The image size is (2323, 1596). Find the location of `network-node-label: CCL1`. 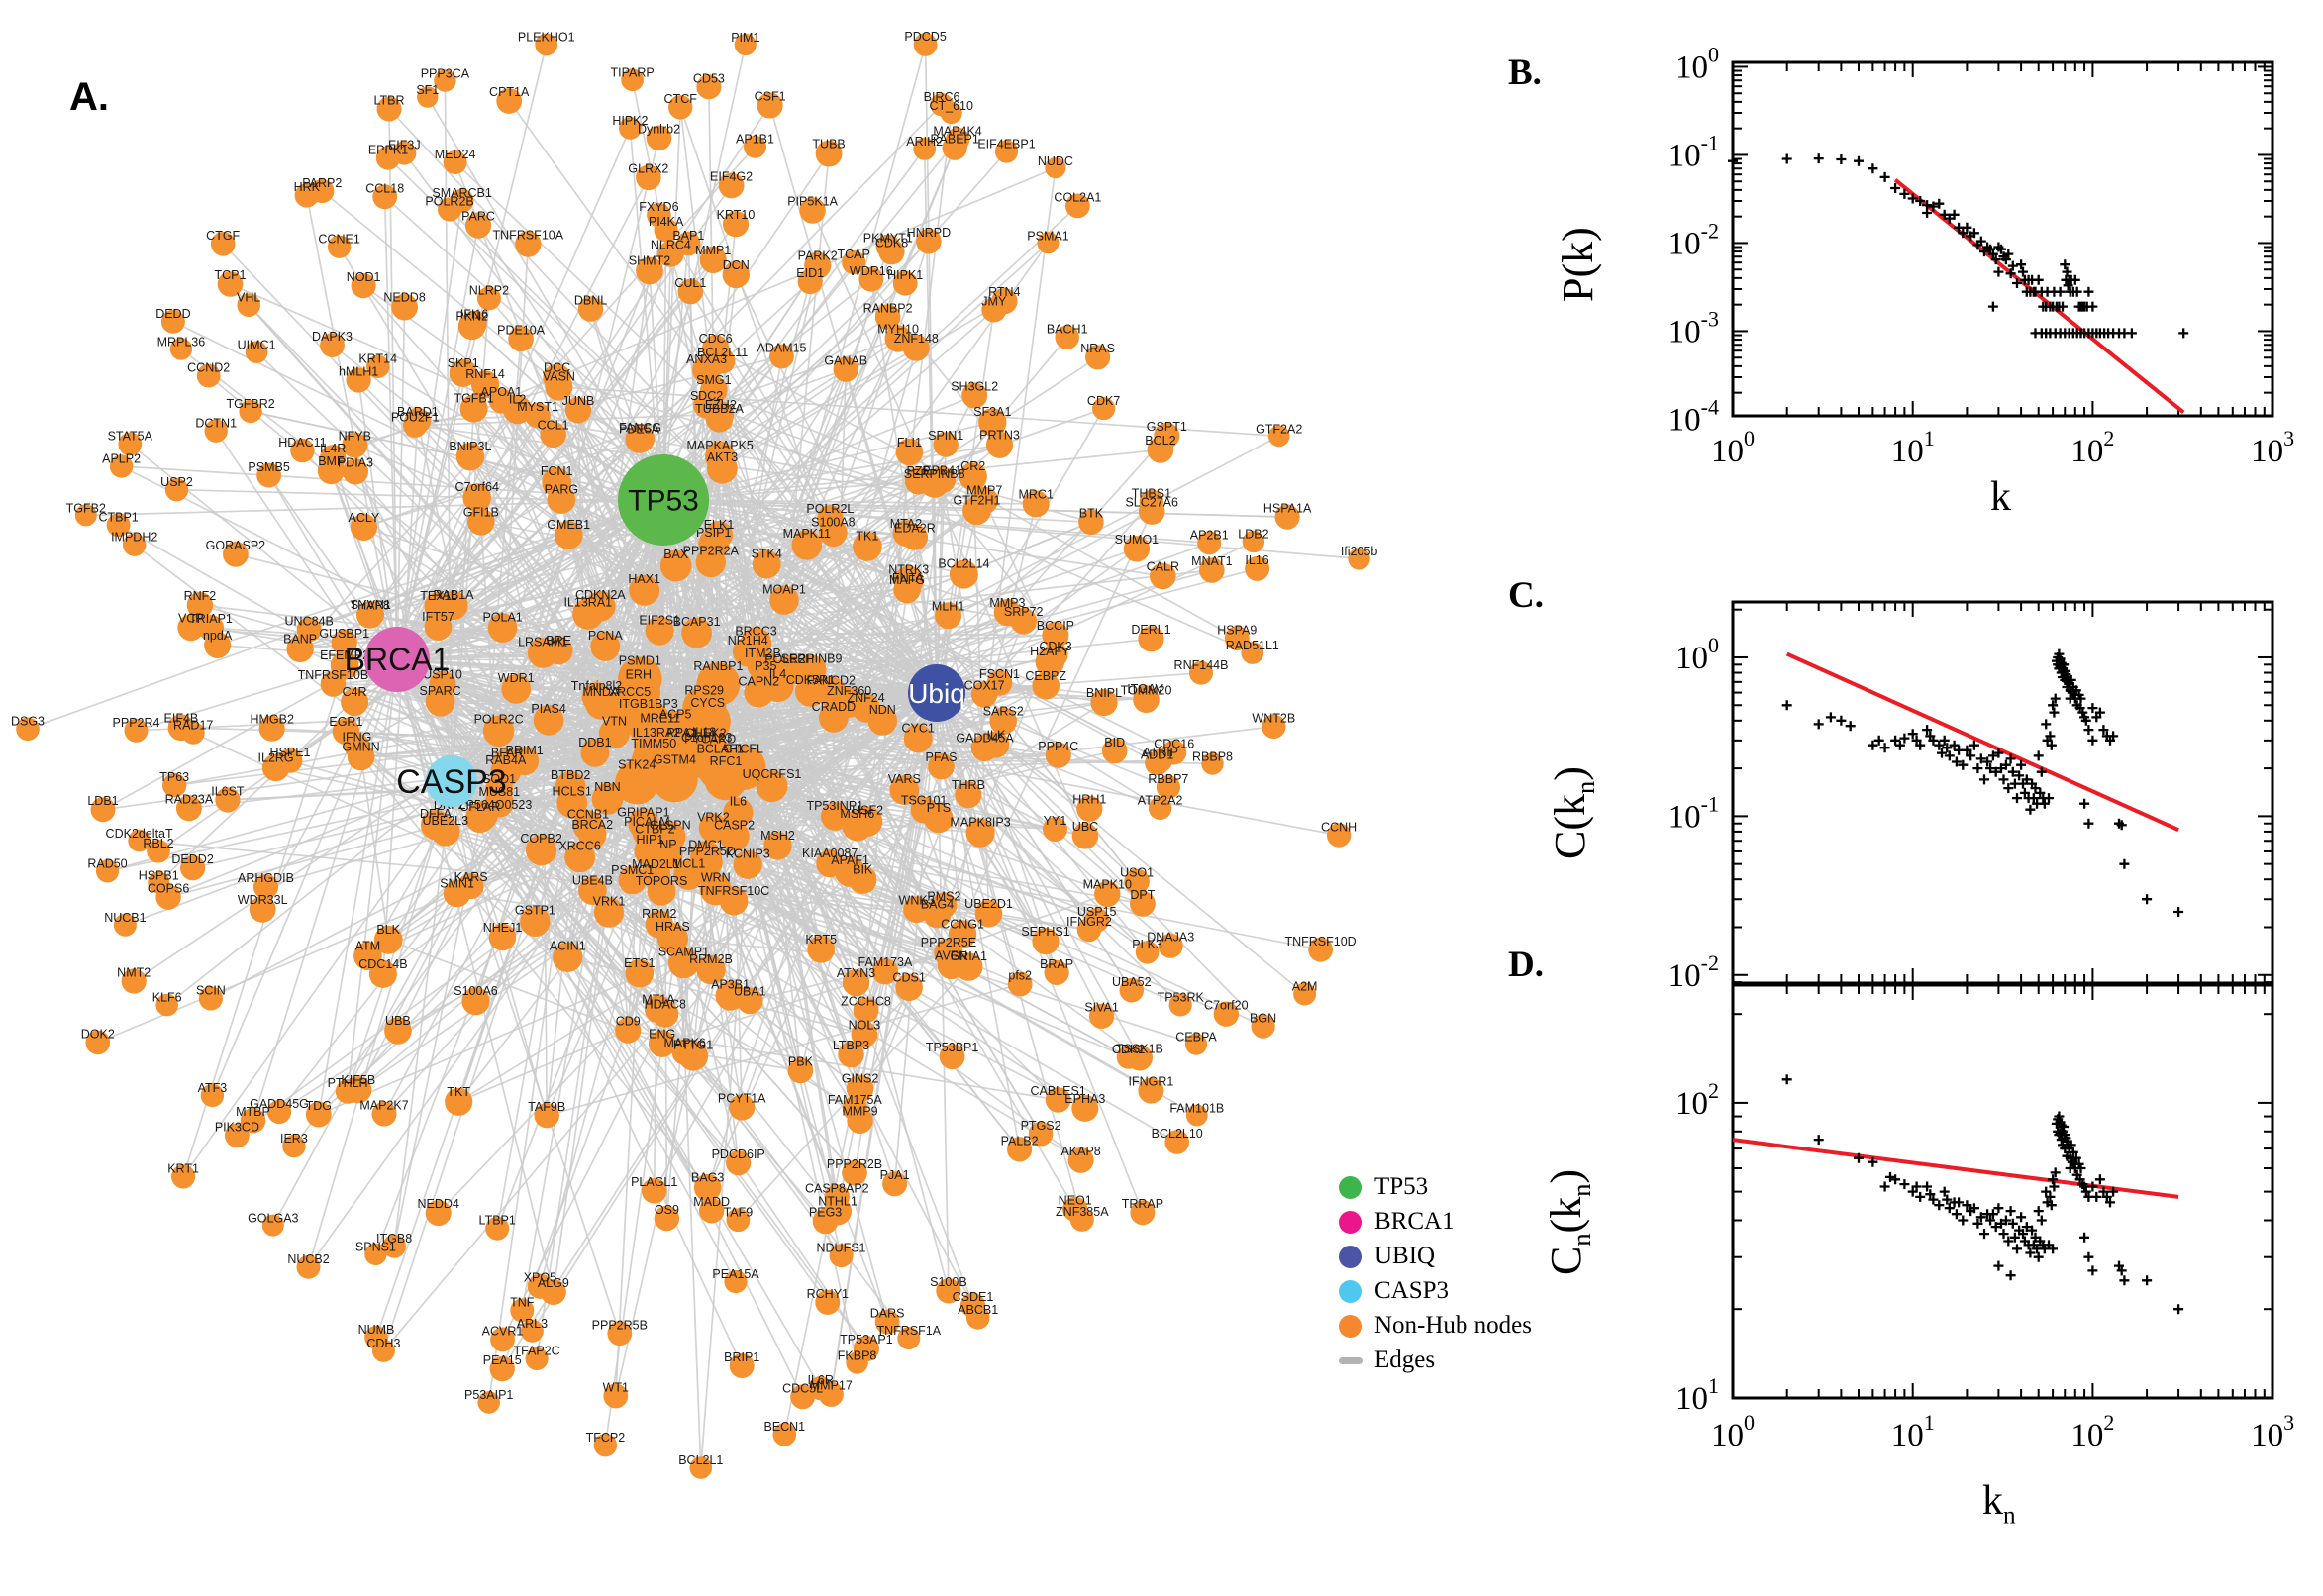

network-node-label: CCL1 is located at coordinates (553, 426).